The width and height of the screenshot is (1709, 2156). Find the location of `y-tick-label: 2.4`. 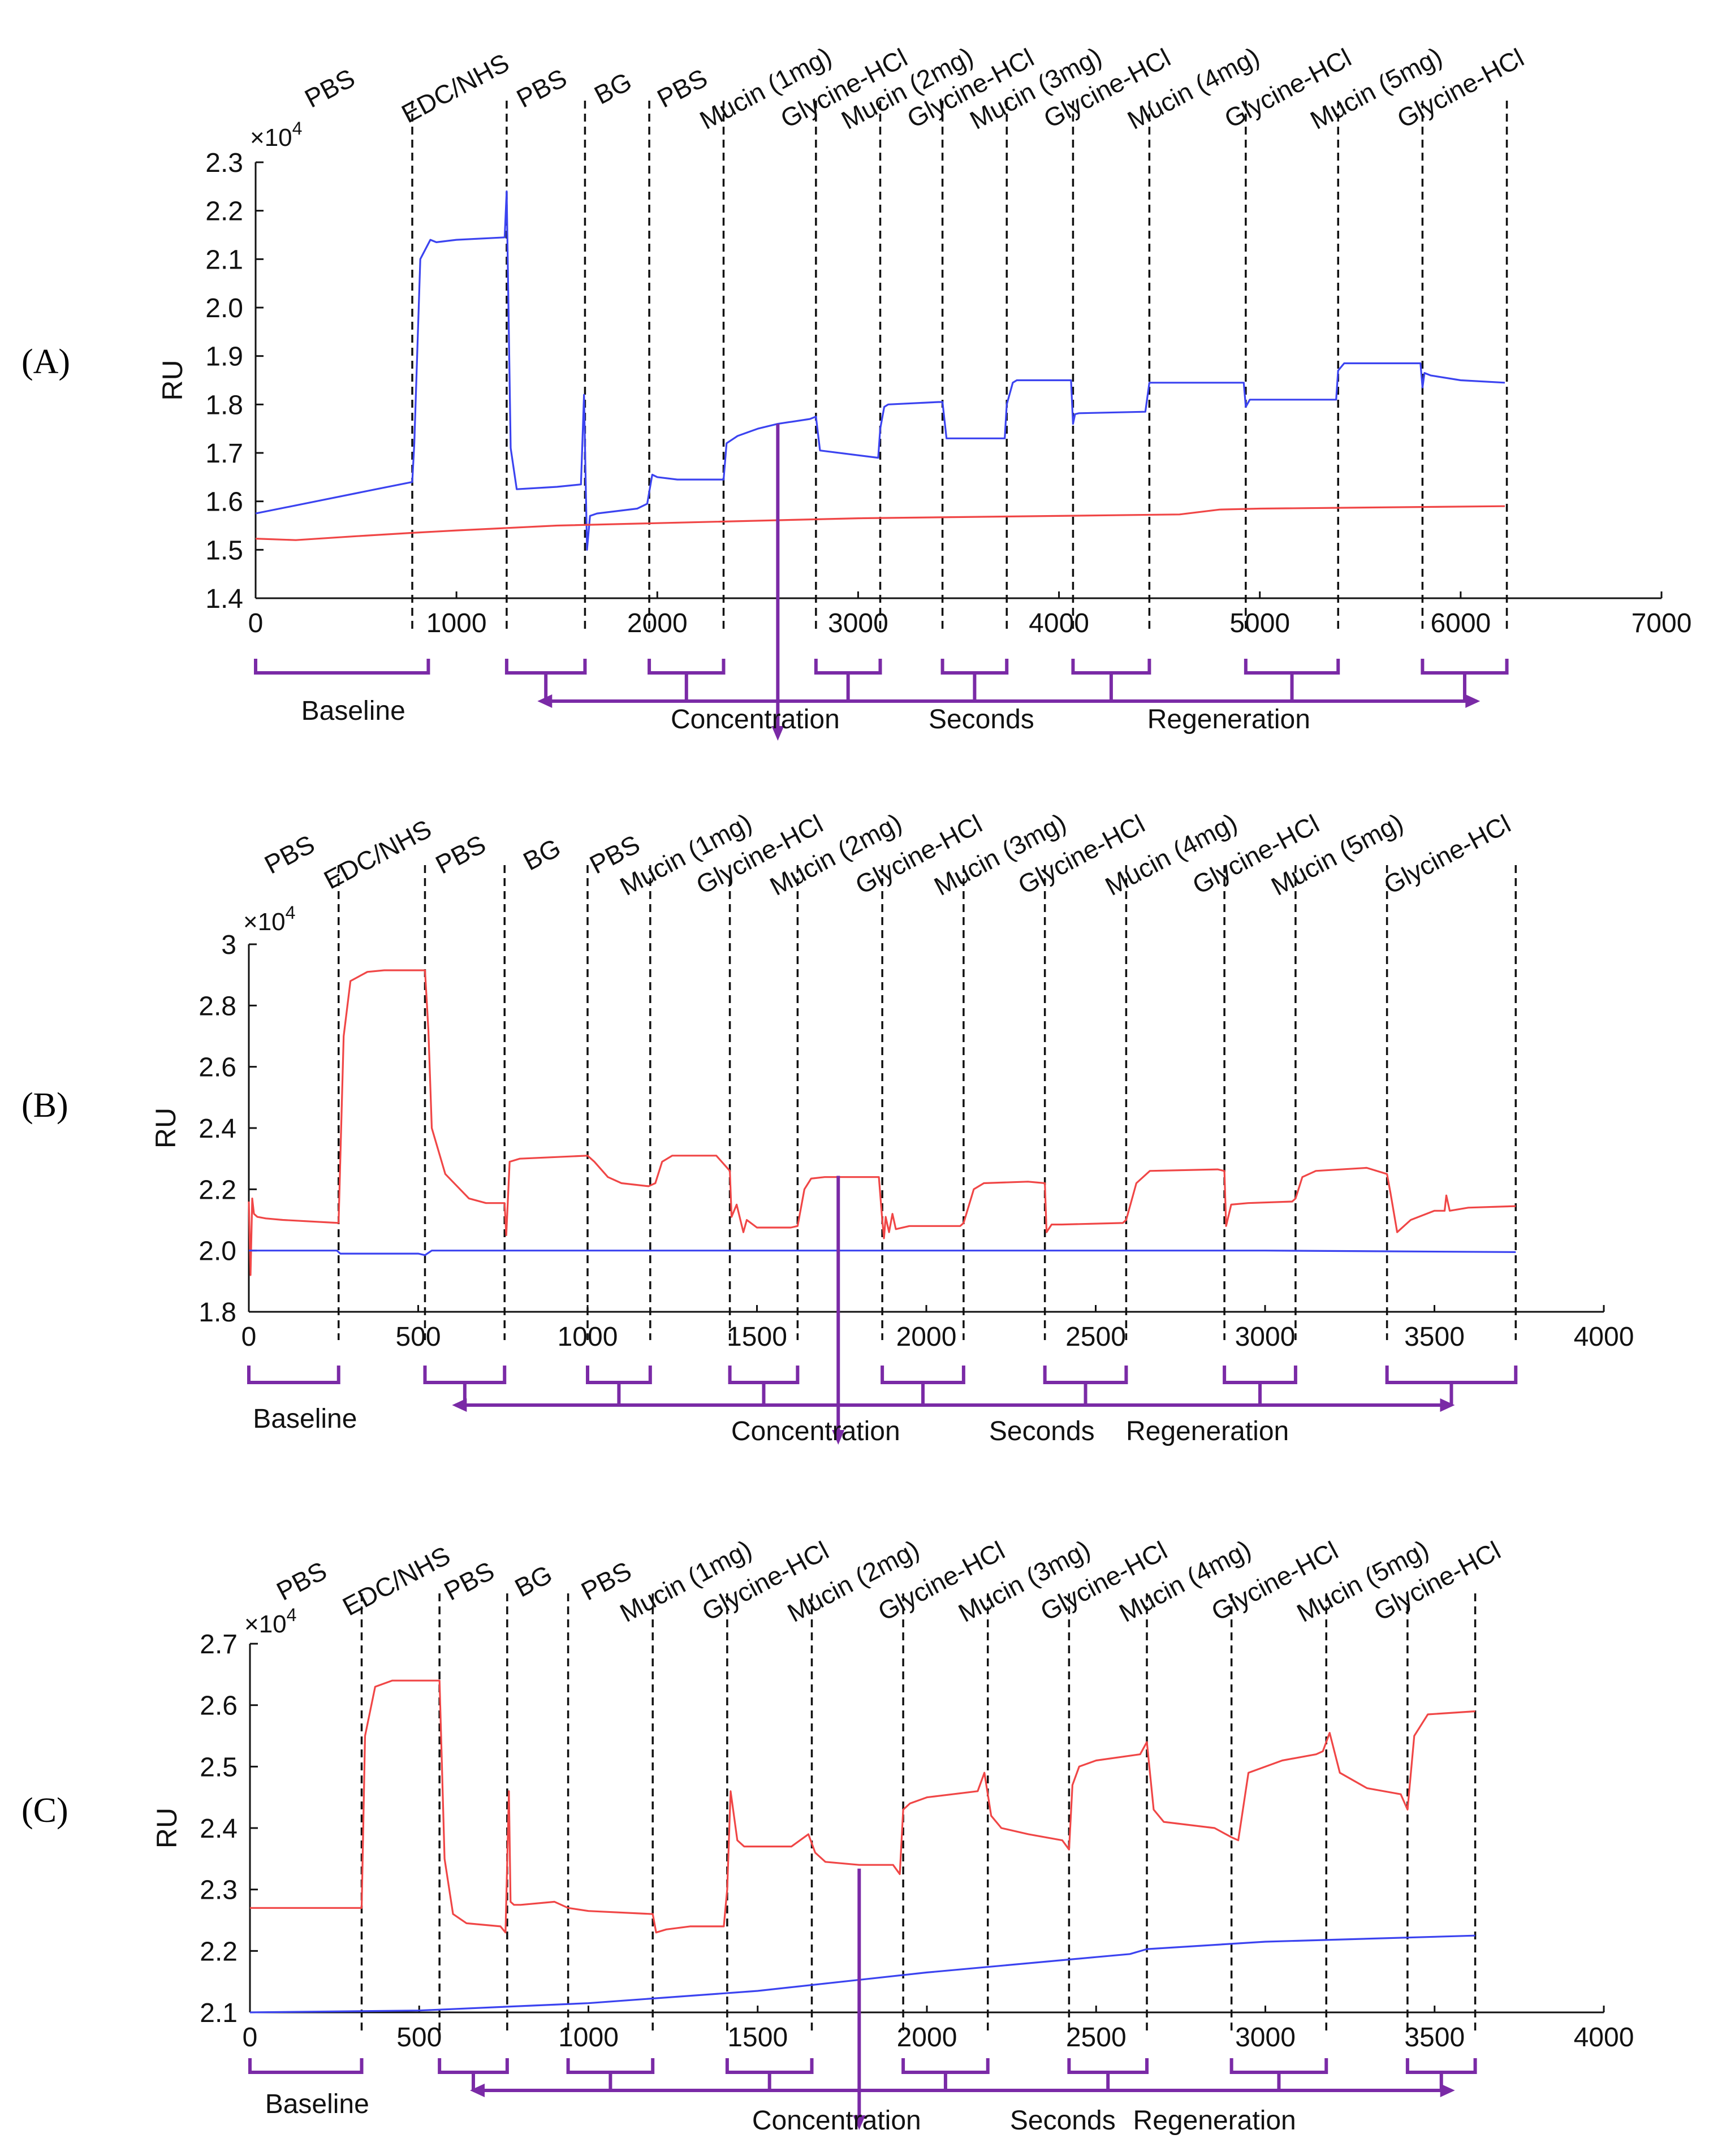

y-tick-label: 2.4 is located at coordinates (219, 1829).